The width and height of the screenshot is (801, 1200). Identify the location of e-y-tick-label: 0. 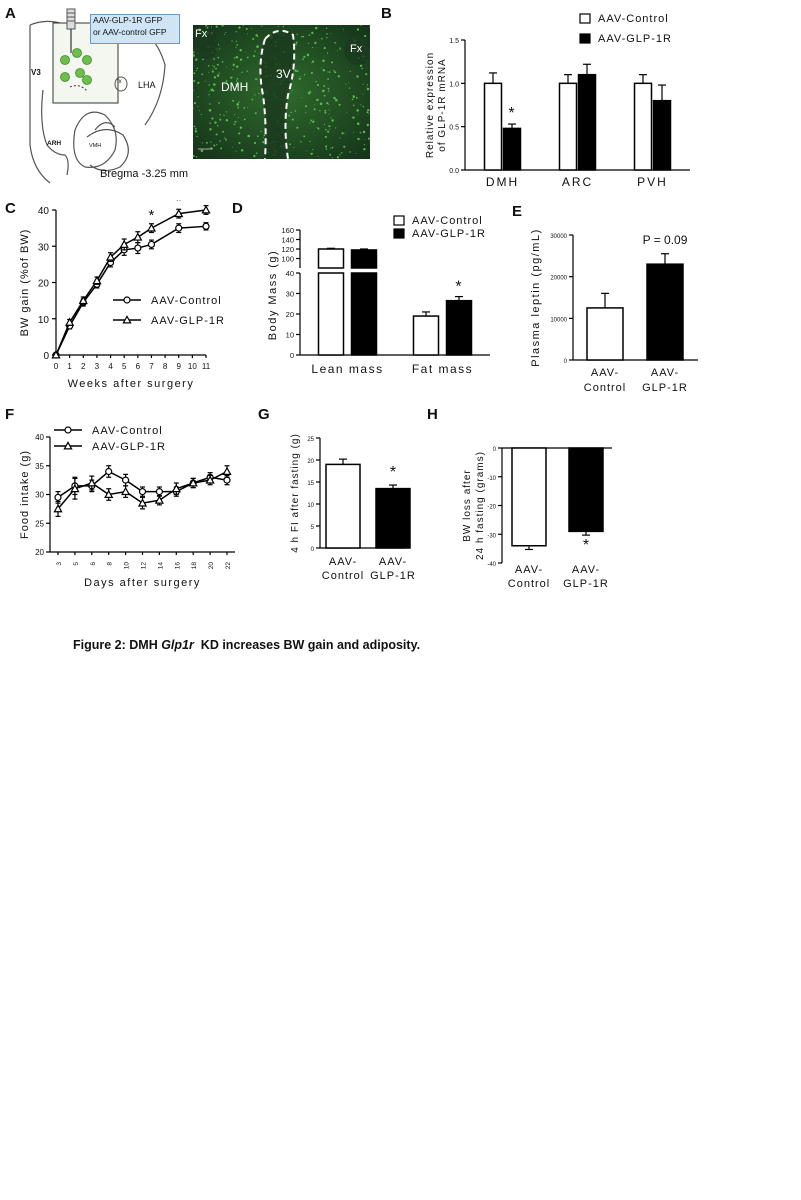
(566, 362).